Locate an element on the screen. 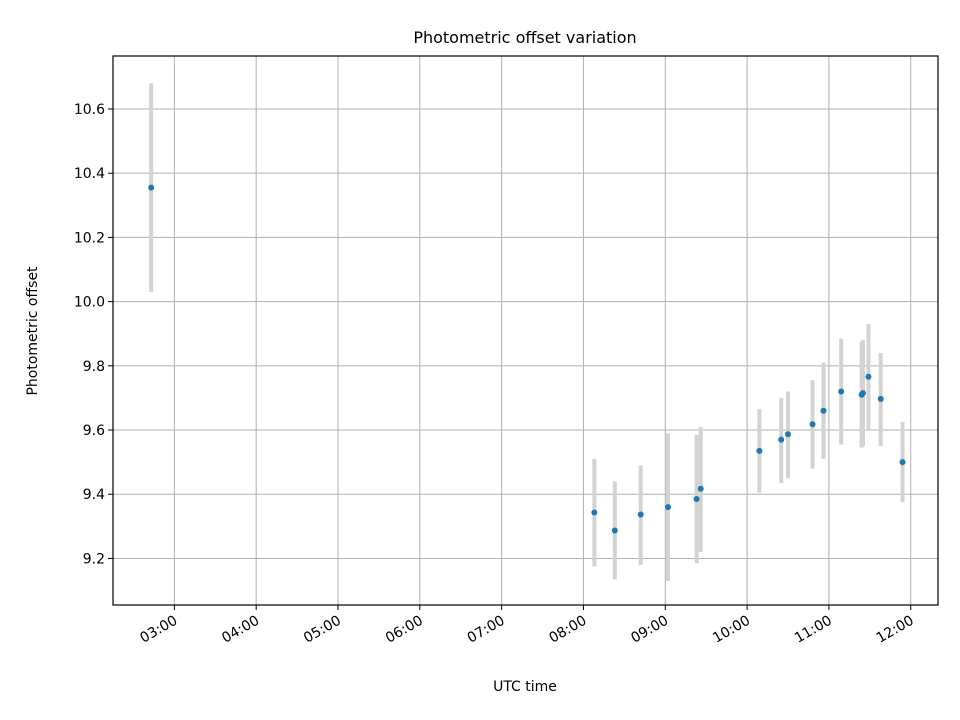 This screenshot has width=960, height=720. y-tick-label: 9.4 is located at coordinates (94, 495).